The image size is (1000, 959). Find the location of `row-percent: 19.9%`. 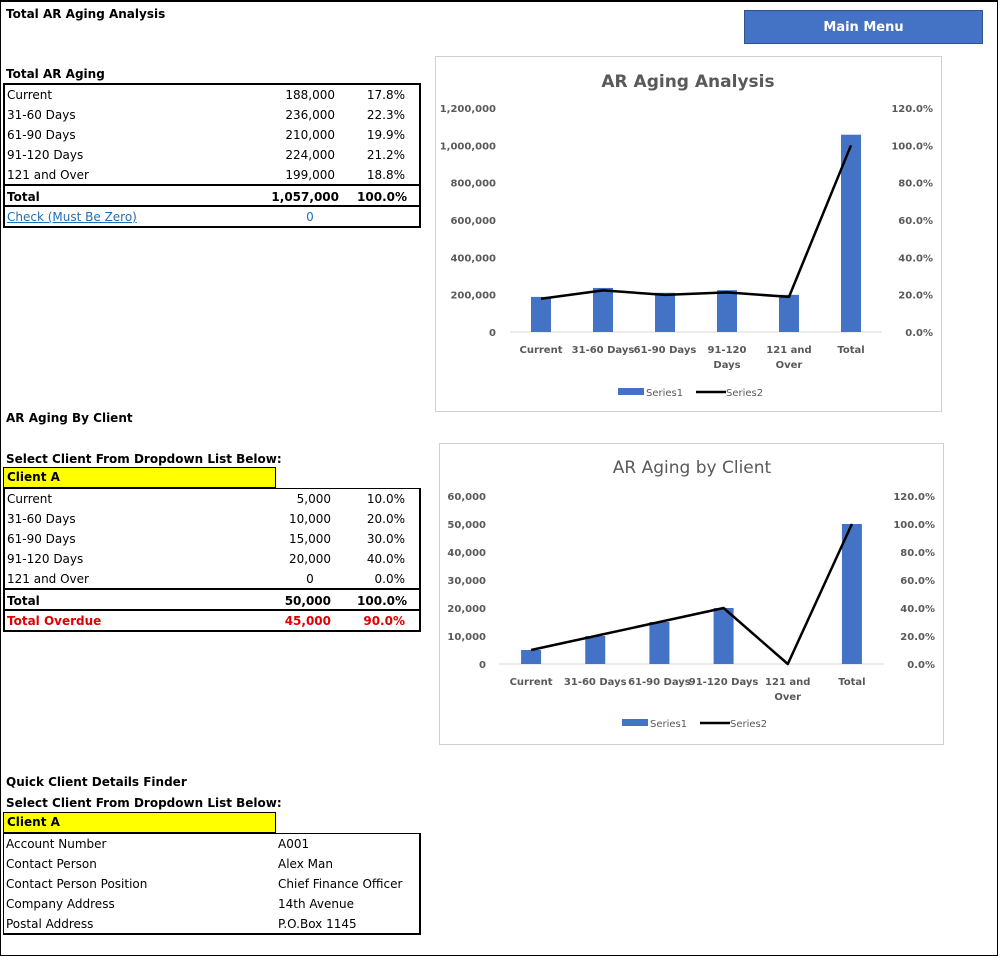

row-percent: 19.9% is located at coordinates (385, 135).